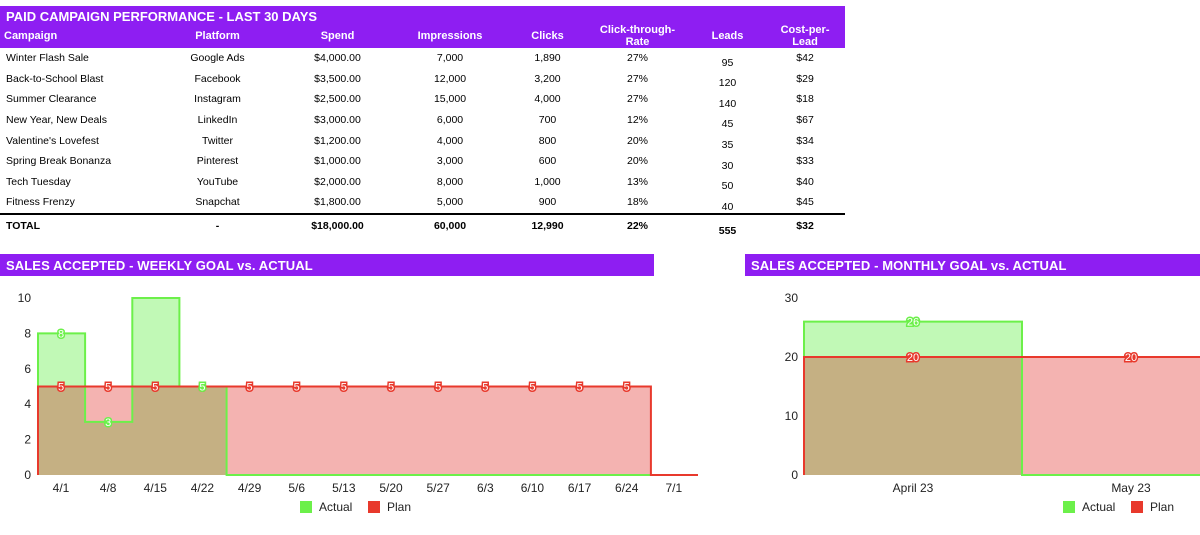 This screenshot has height=535, width=1200. I want to click on monthly-goal-vs-actual-chart: 0 10 20 30 April 23 May 23 20 20 26 Actual Plan, so click(992, 402).